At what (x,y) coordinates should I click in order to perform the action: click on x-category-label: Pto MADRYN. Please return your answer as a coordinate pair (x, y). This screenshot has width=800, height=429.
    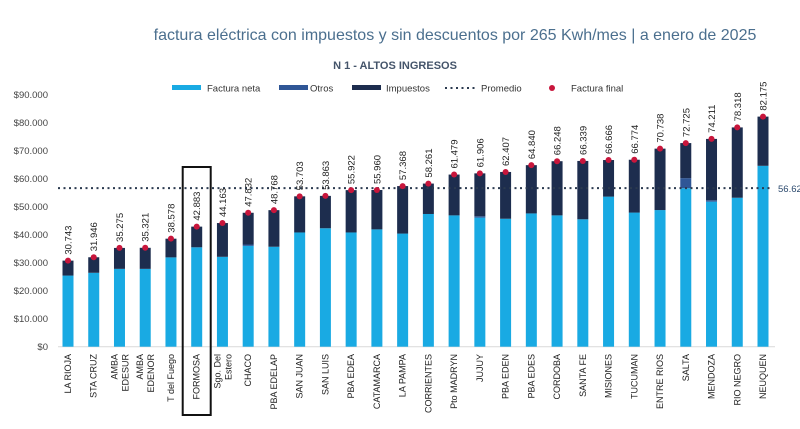
    Looking at the image, I should click on (454, 381).